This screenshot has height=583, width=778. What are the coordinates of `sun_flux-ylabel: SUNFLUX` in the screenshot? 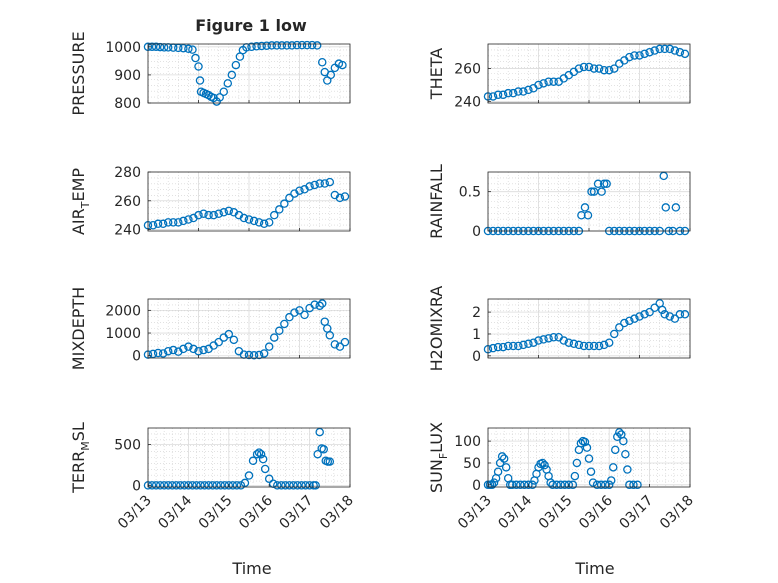 It's located at (438, 457).